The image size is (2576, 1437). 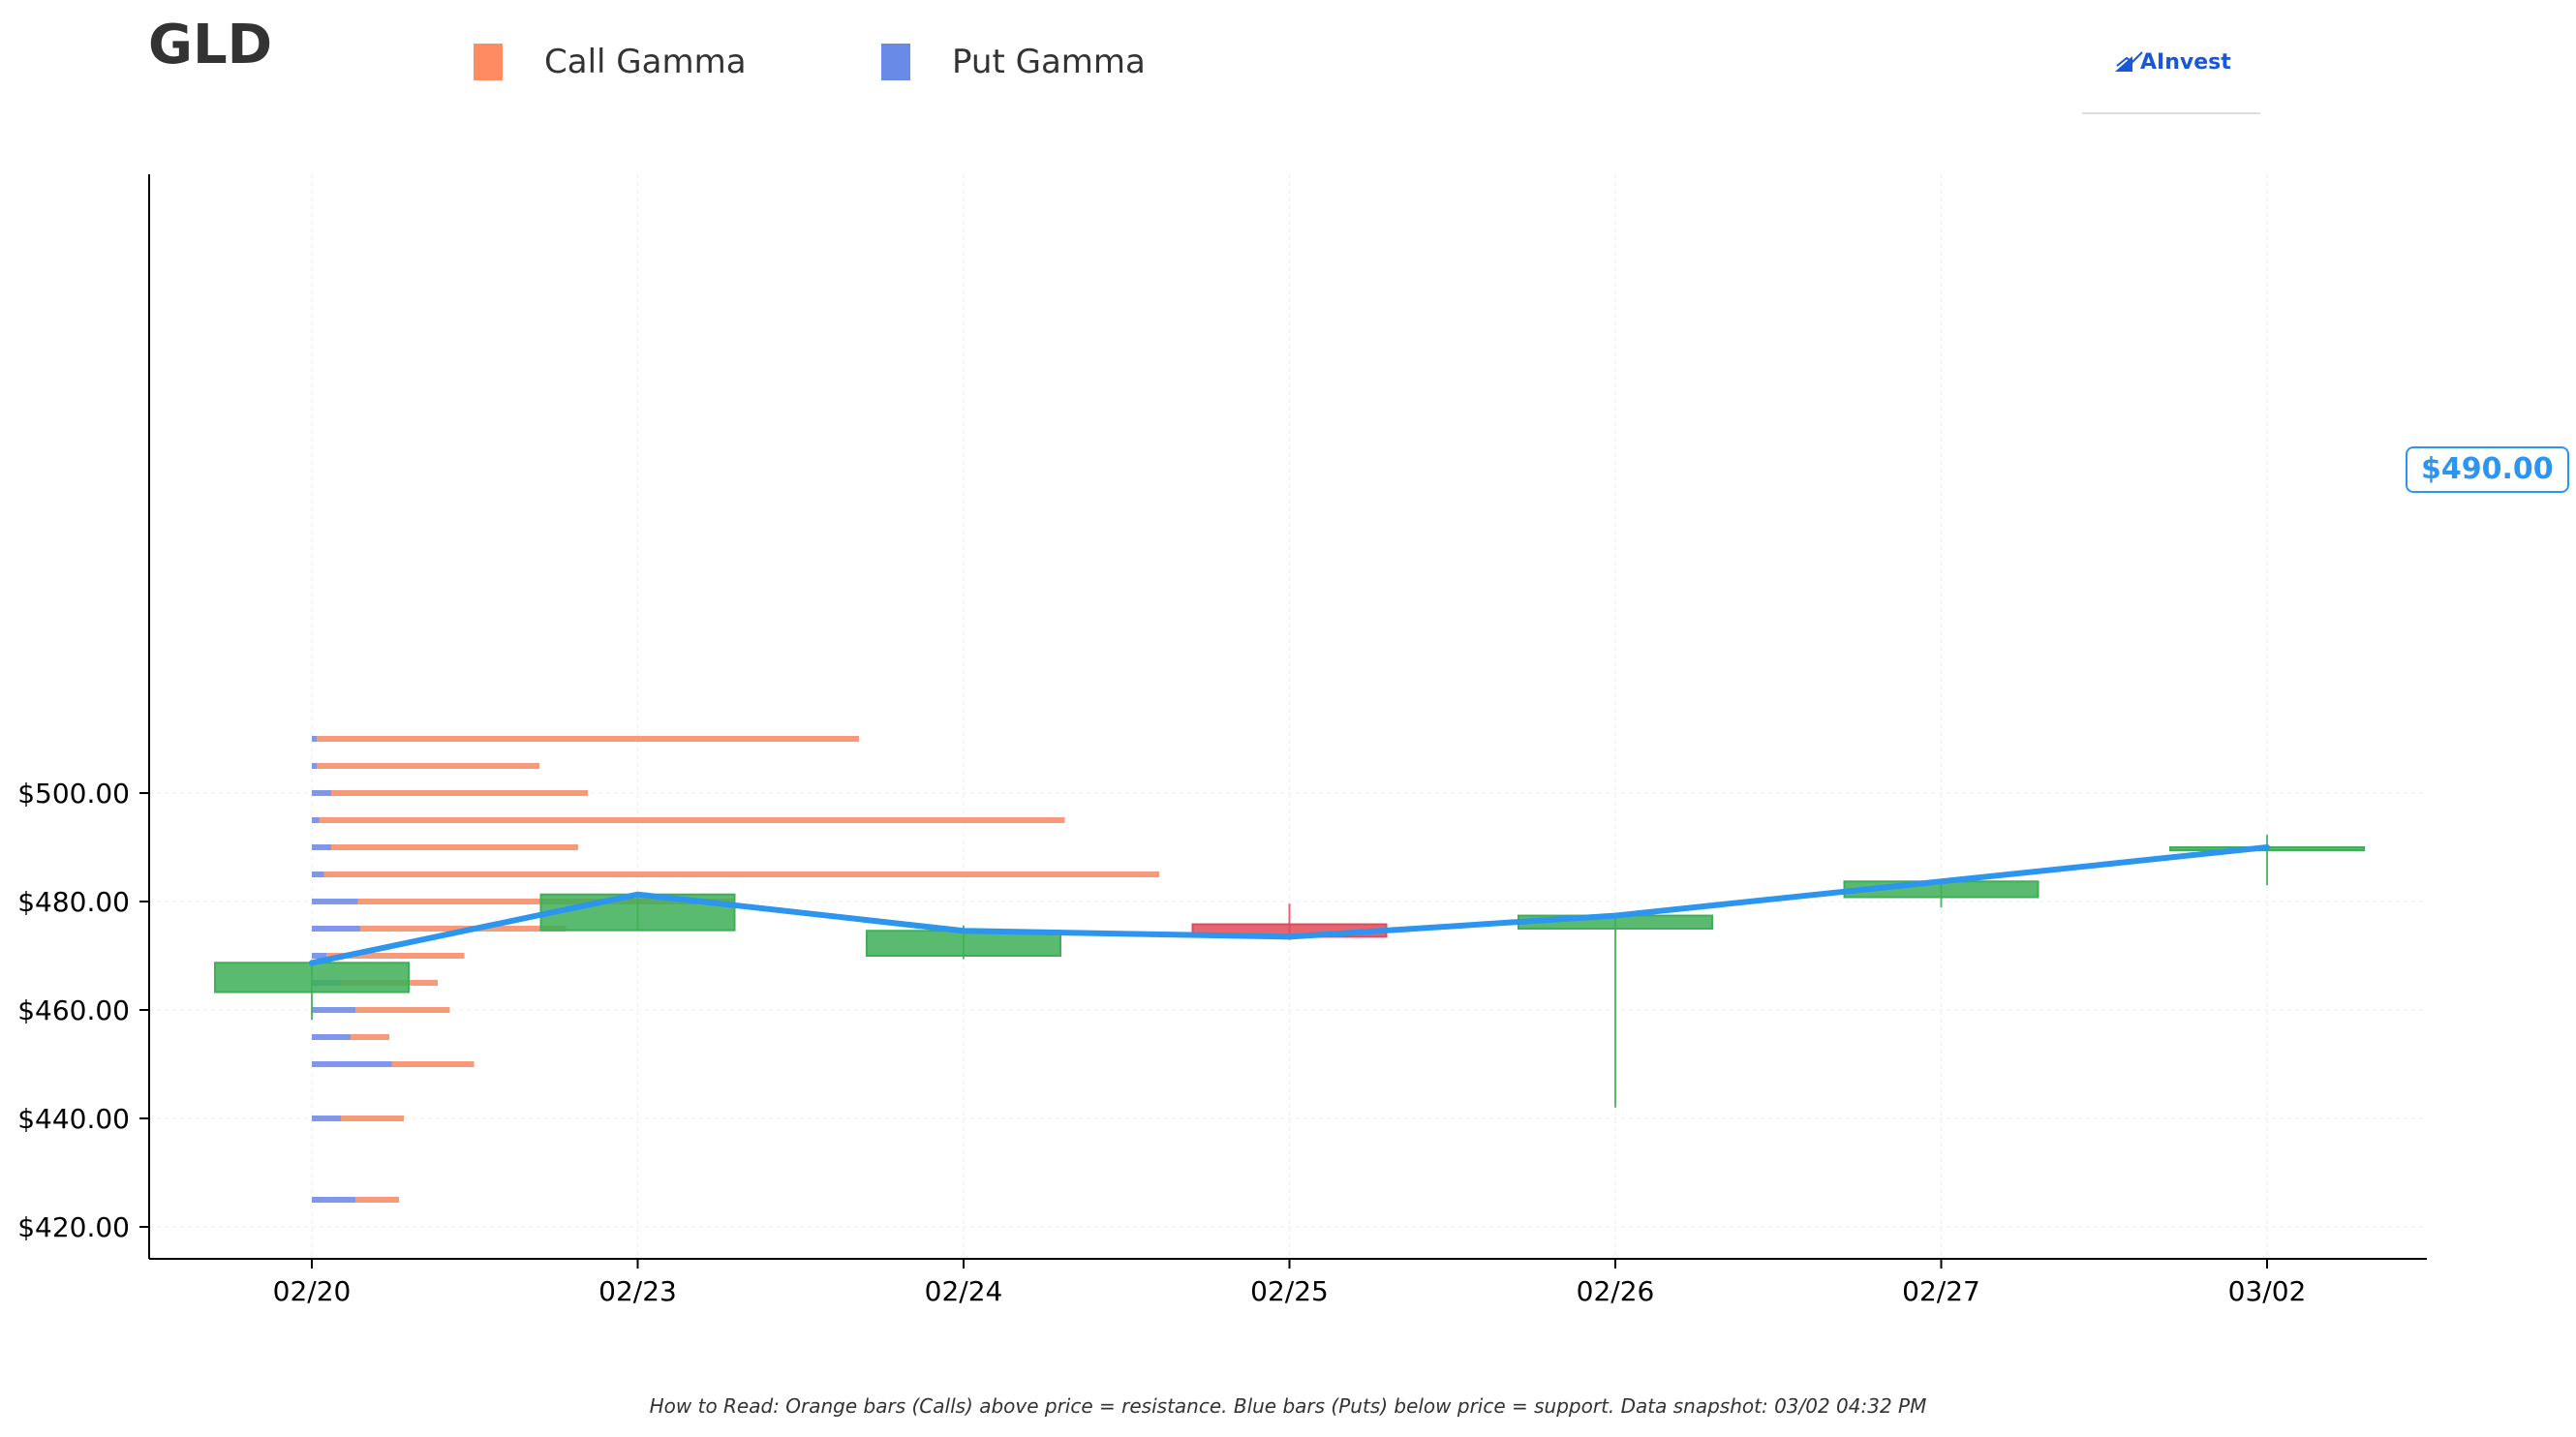 What do you see at coordinates (2171, 80) in the screenshot?
I see `brand-logo: AInvest` at bounding box center [2171, 80].